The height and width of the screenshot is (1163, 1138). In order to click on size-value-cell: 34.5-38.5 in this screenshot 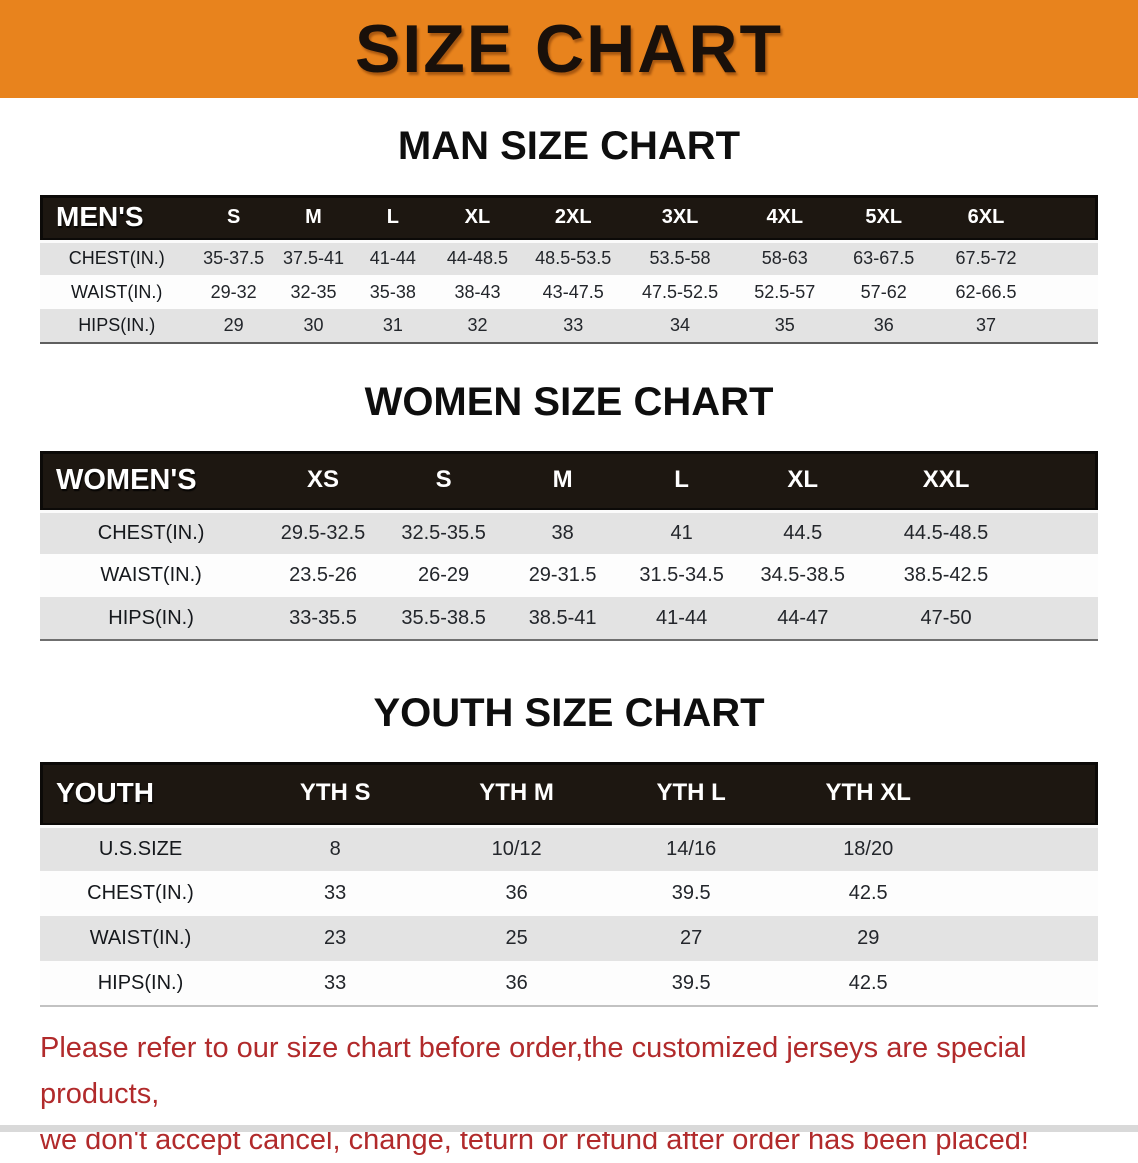, I will do `click(803, 575)`.